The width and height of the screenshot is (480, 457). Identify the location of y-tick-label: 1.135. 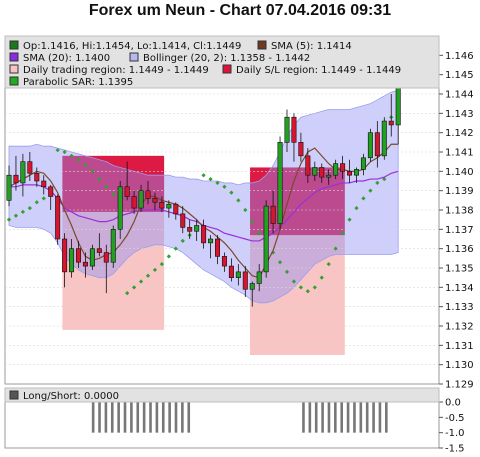
(459, 269).